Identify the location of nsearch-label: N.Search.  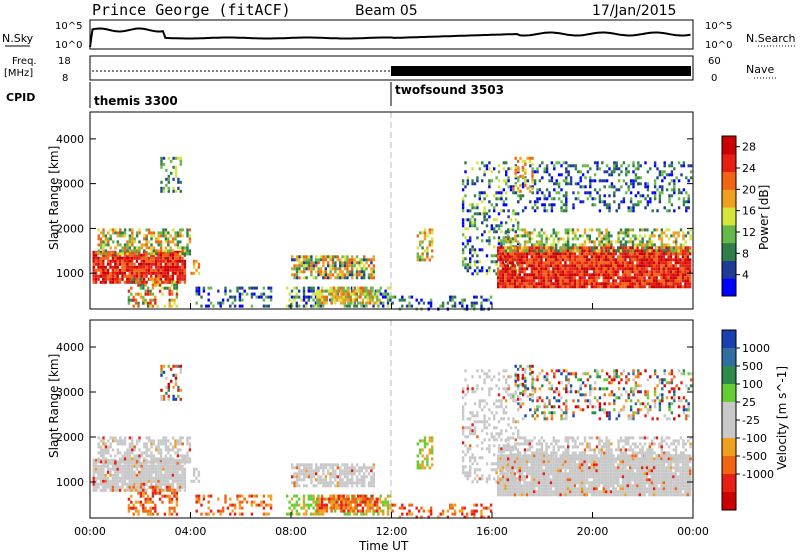
(771, 38).